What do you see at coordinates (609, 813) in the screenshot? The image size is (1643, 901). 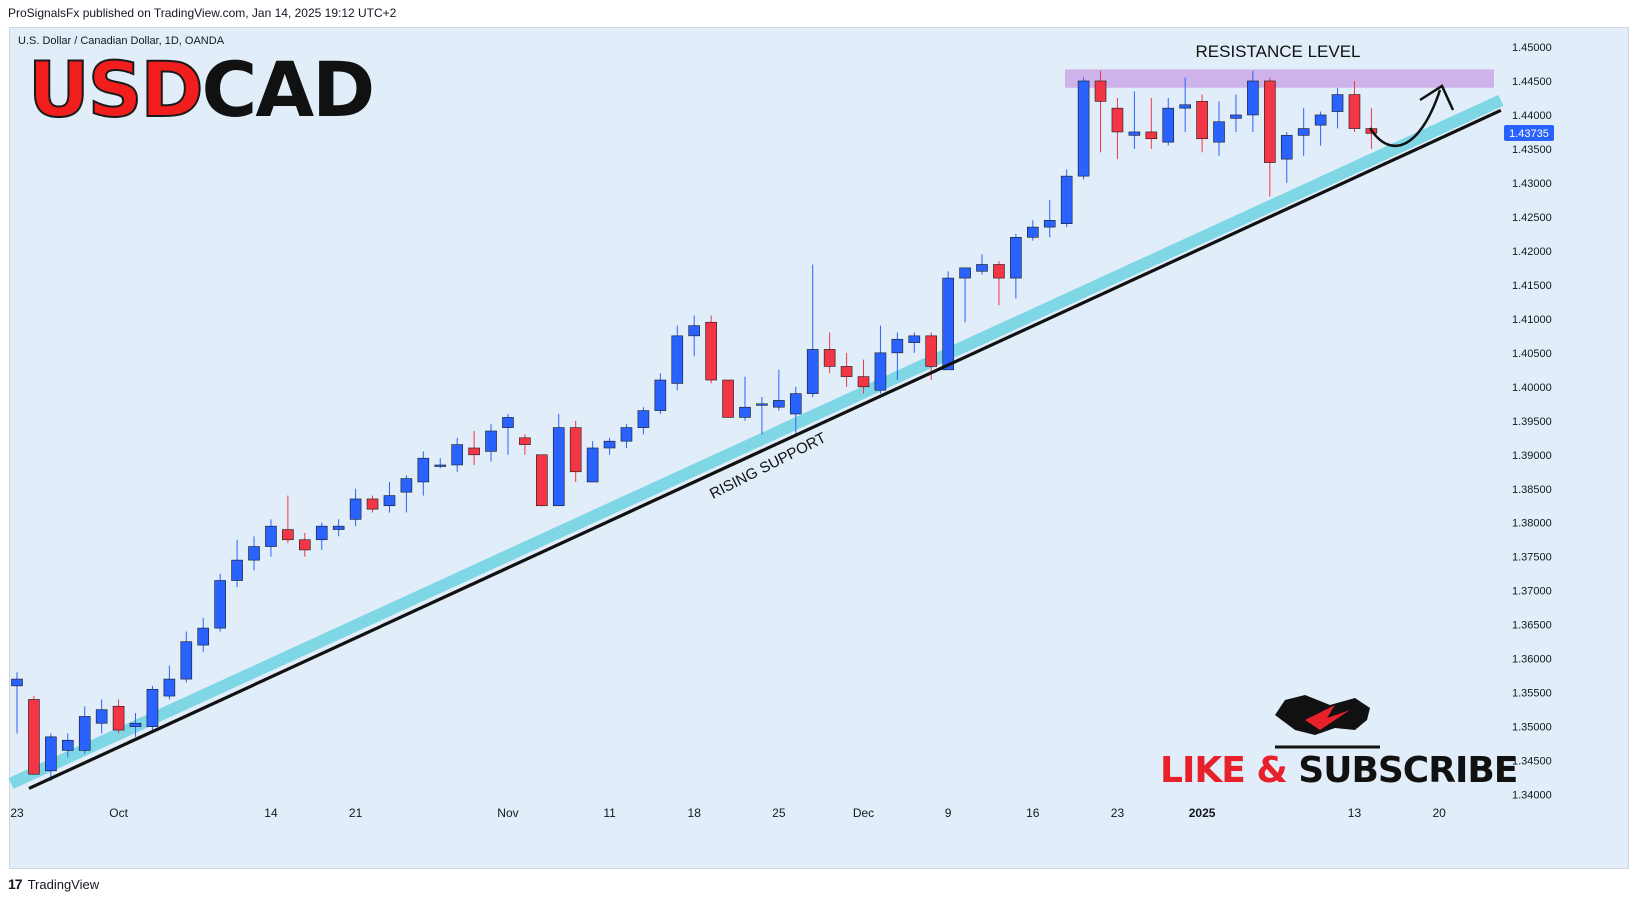 I see `time-tick-label: 11` at bounding box center [609, 813].